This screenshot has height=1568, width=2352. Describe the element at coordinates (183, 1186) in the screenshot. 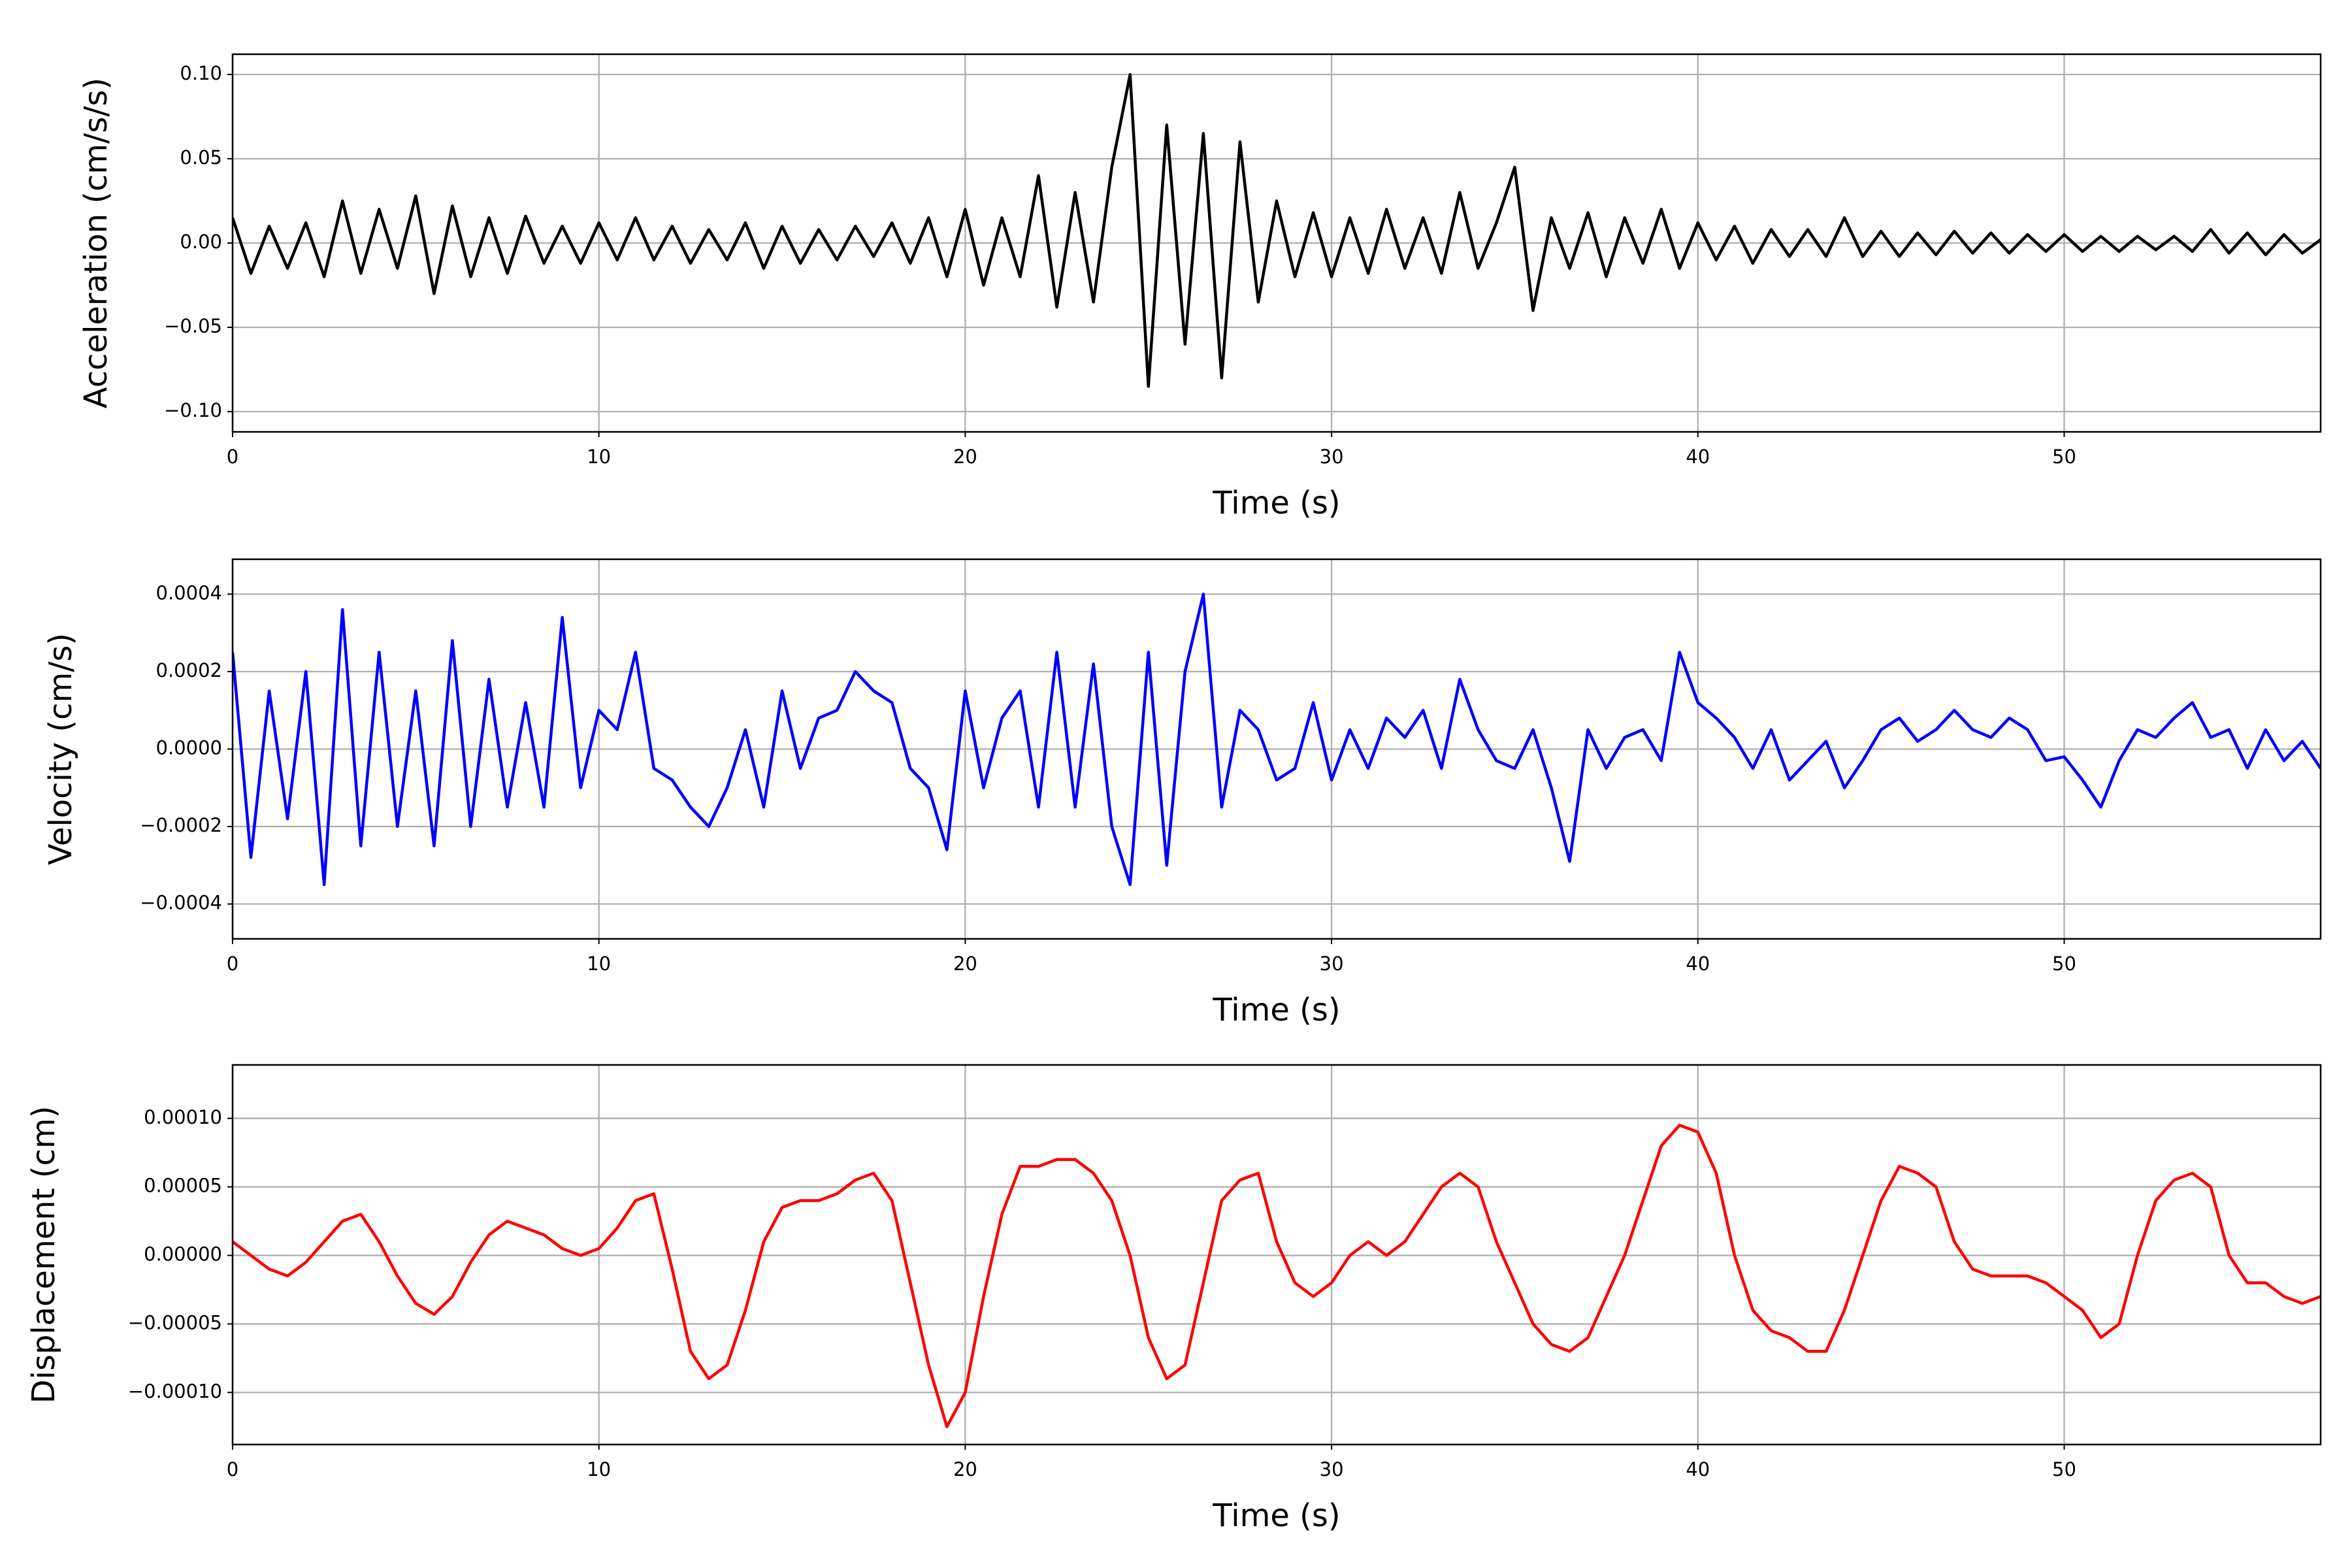

I see `y-tick-label: 0.00005` at that location.